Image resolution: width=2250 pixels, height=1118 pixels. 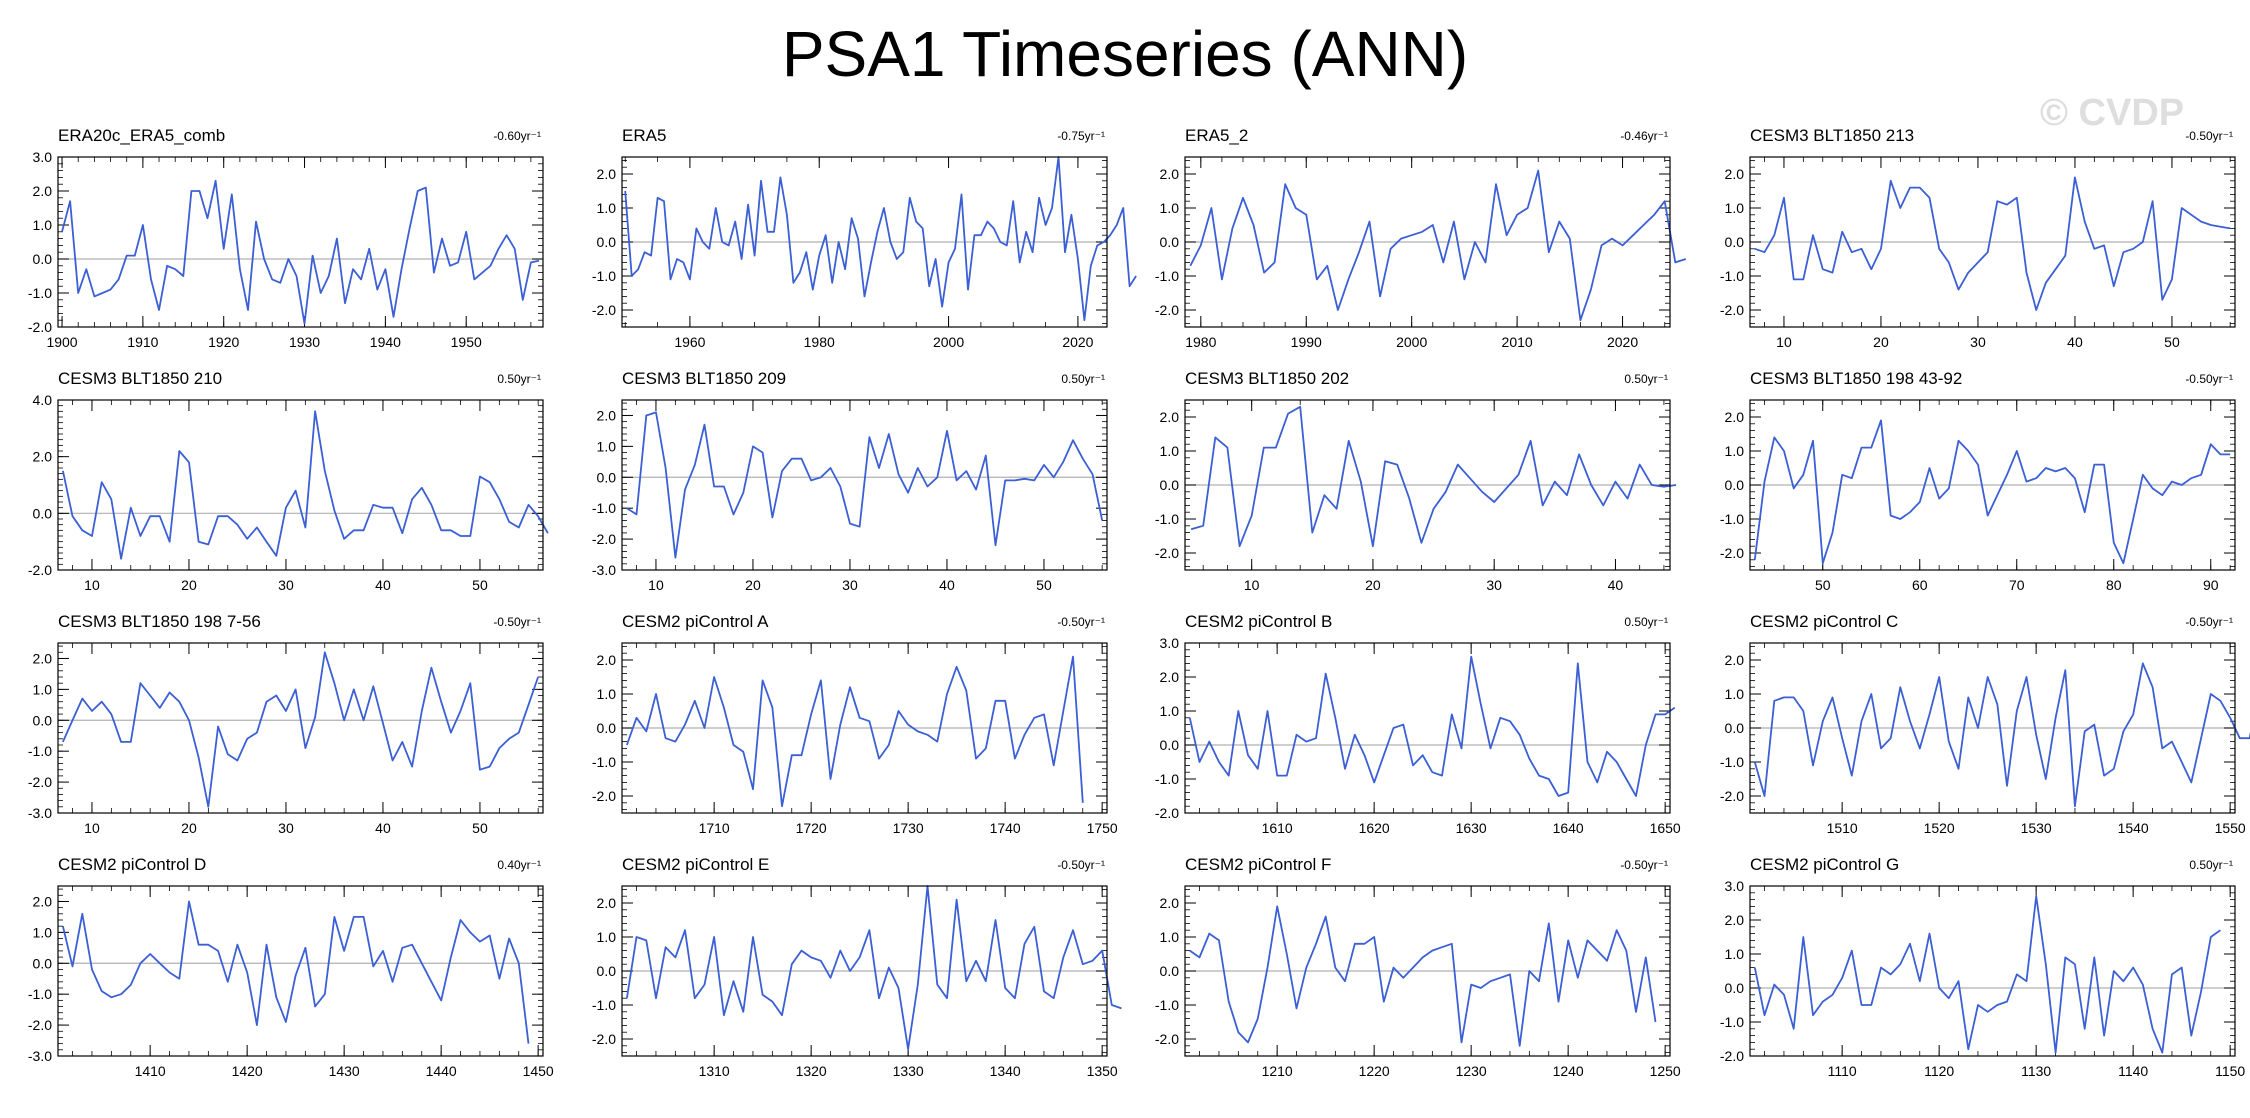 I want to click on x-tick-label: 1990, so click(x=1306, y=342).